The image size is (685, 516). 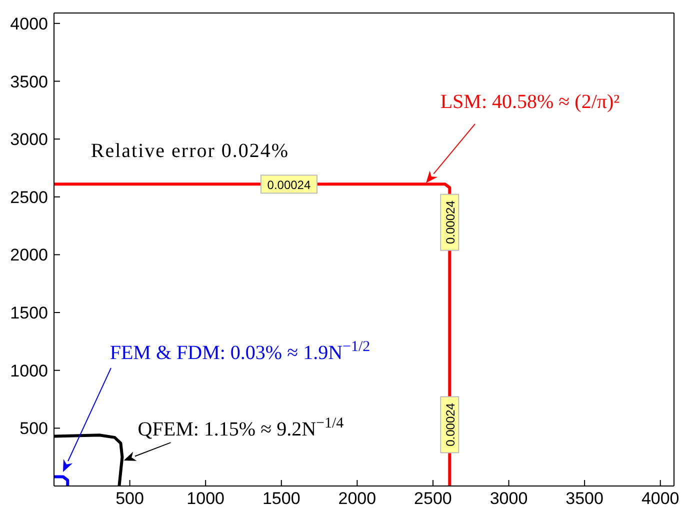 What do you see at coordinates (29, 197) in the screenshot?
I see `y-tick-label: 2500` at bounding box center [29, 197].